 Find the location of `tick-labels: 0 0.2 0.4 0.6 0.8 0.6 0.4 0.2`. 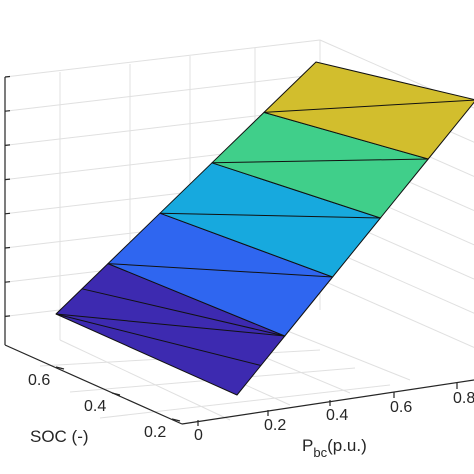

tick-labels: 0 0.2 0.4 0.6 0.8 0.6 0.4 0.2 is located at coordinates (251, 408).